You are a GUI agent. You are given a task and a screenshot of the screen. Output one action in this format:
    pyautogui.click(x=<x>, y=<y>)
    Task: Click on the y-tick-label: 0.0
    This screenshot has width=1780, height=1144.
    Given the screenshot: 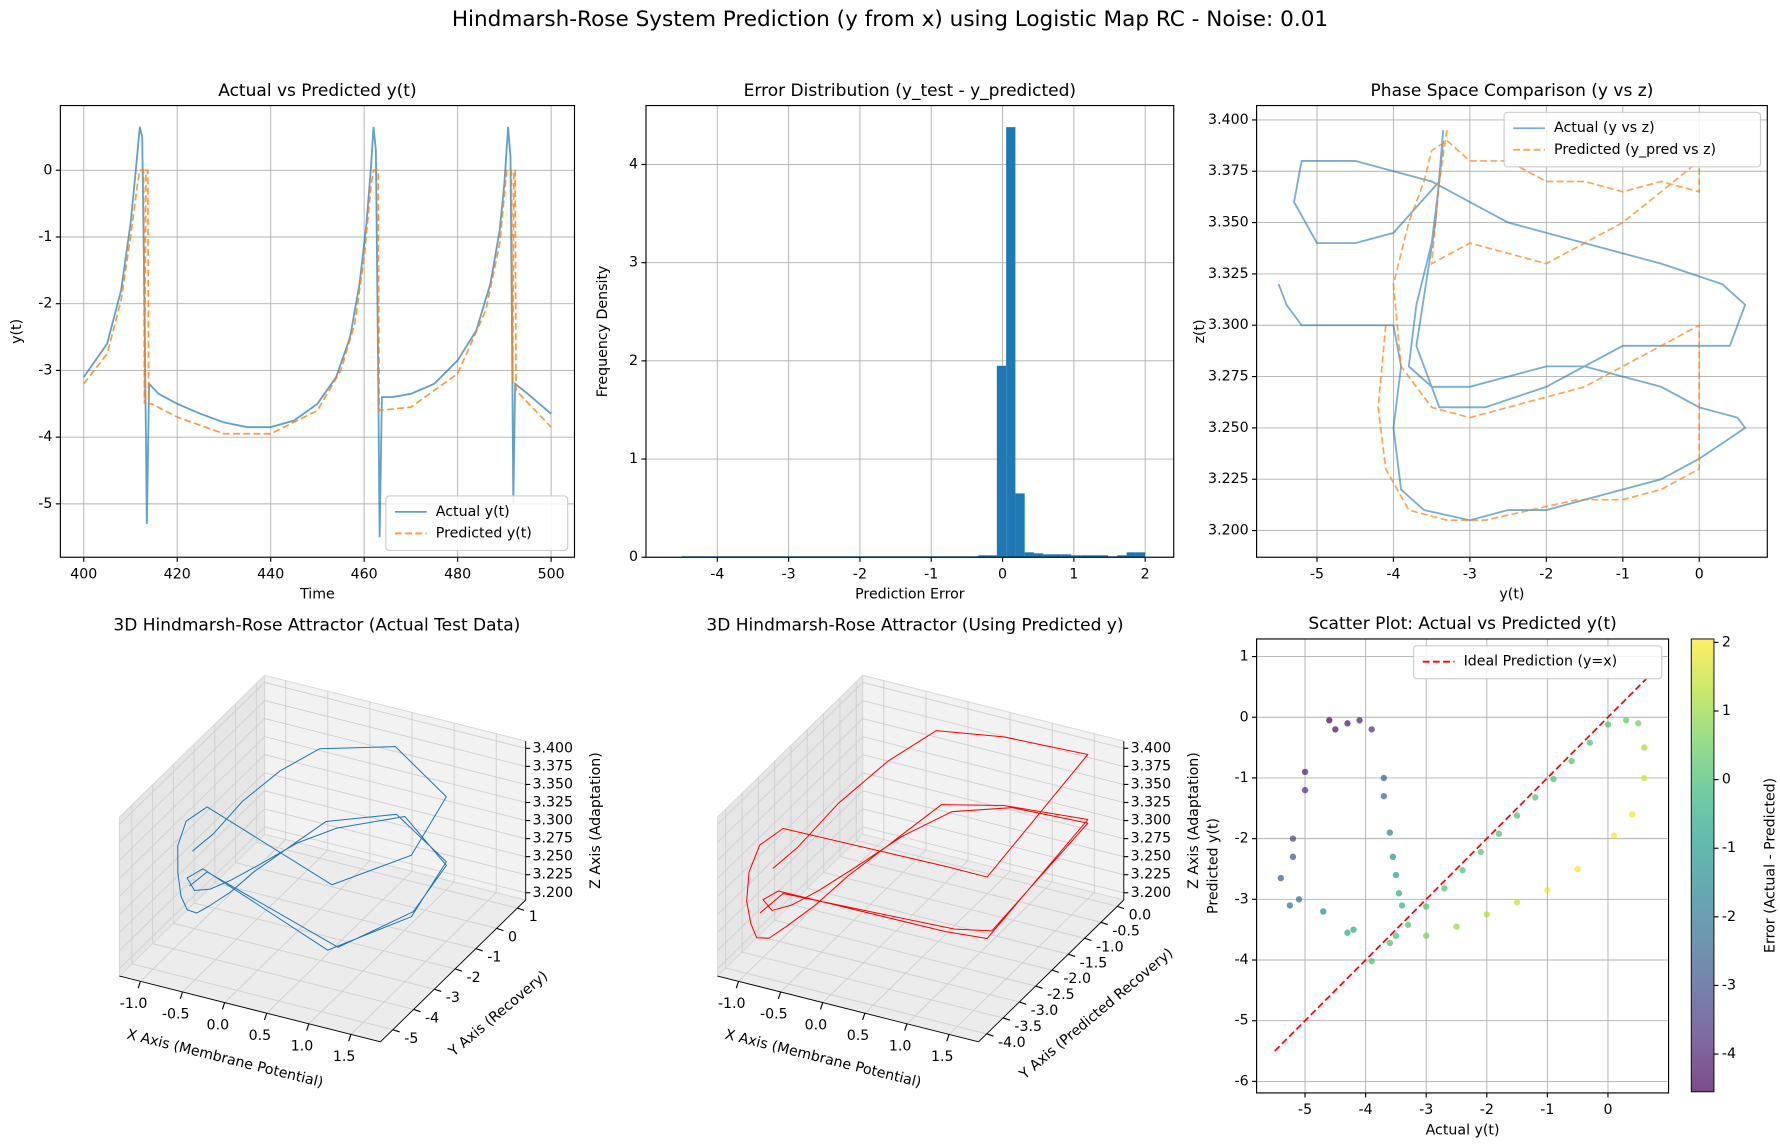 What is the action you would take?
    pyautogui.click(x=1140, y=915)
    